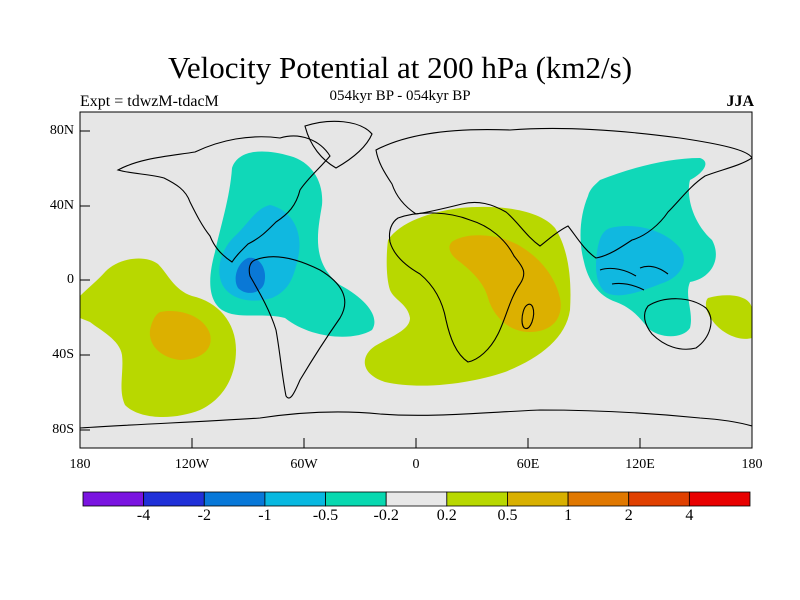 The height and width of the screenshot is (600, 800). What do you see at coordinates (61, 205) in the screenshot?
I see `lat-tick-label: 40N` at bounding box center [61, 205].